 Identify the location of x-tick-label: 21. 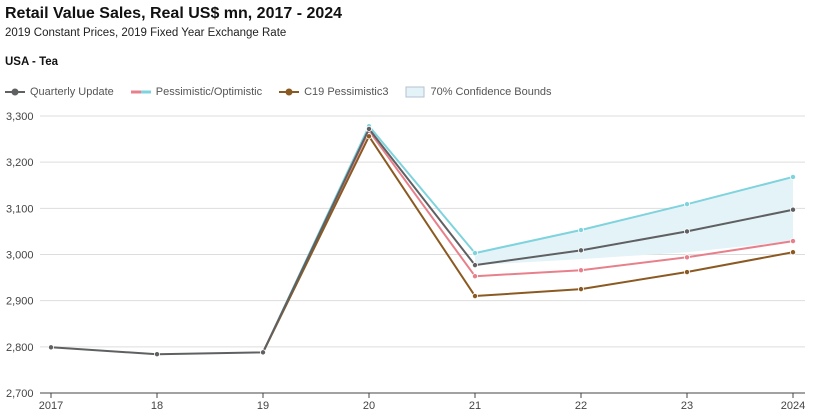
(475, 406).